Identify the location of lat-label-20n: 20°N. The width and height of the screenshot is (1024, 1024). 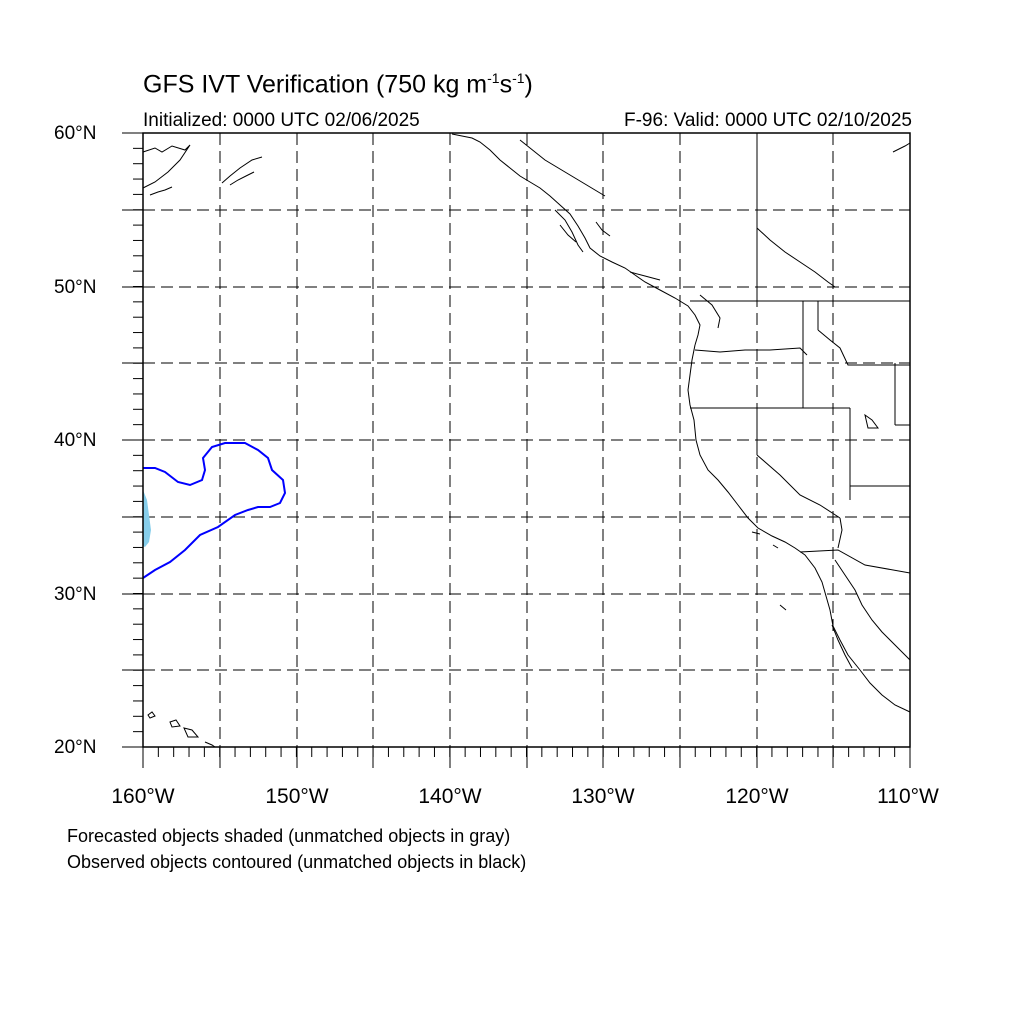
(75, 747).